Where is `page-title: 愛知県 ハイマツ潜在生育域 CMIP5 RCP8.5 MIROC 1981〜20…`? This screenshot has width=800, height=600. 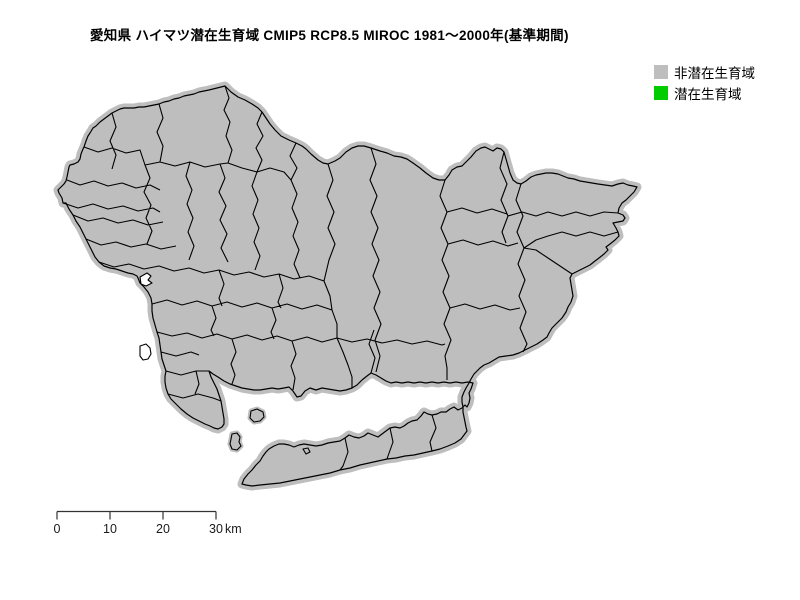 page-title: 愛知県 ハイマツ潜在生育域 CMIP5 RCP8.5 MIROC 1981〜20… is located at coordinates (329, 35).